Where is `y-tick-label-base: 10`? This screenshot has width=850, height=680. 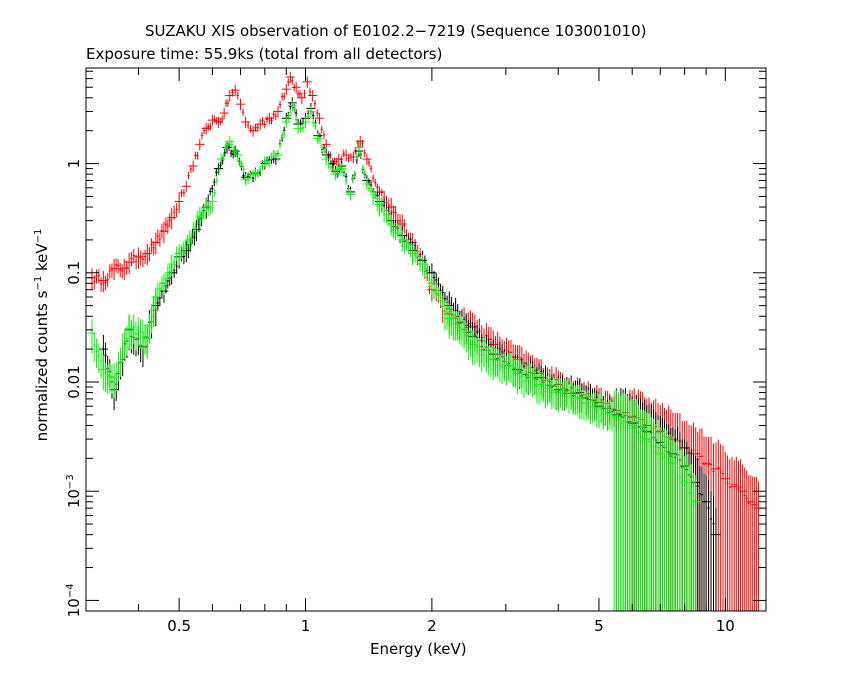
y-tick-label-base: 10 is located at coordinates (74, 498).